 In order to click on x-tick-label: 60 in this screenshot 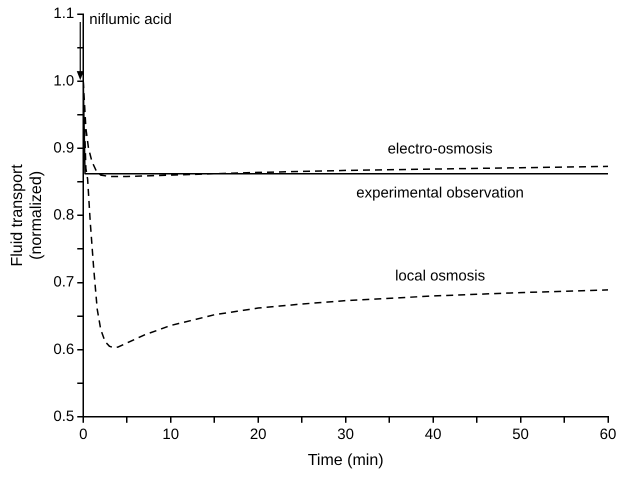, I will do `click(608, 434)`.